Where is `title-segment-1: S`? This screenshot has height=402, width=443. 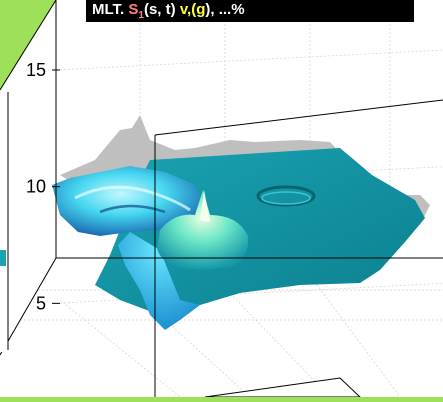 title-segment-1: S is located at coordinates (133, 9).